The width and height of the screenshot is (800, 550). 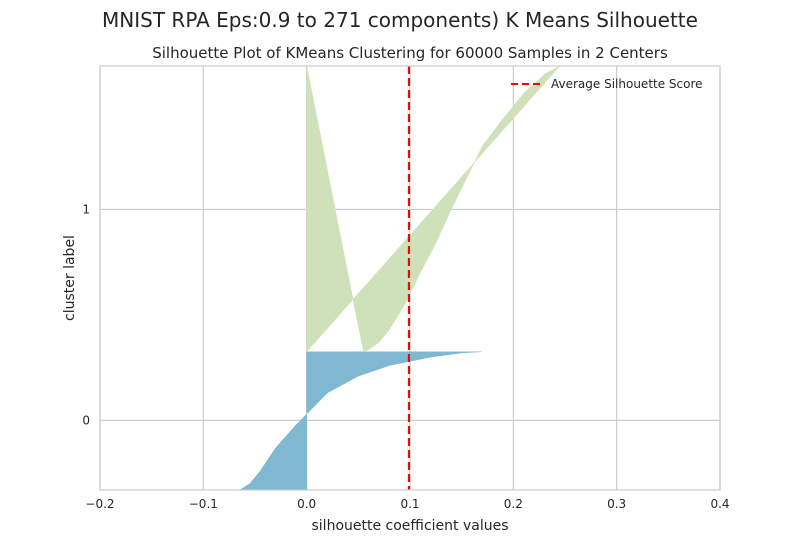 What do you see at coordinates (513, 504) in the screenshot?
I see `x-tick-label: 0.2` at bounding box center [513, 504].